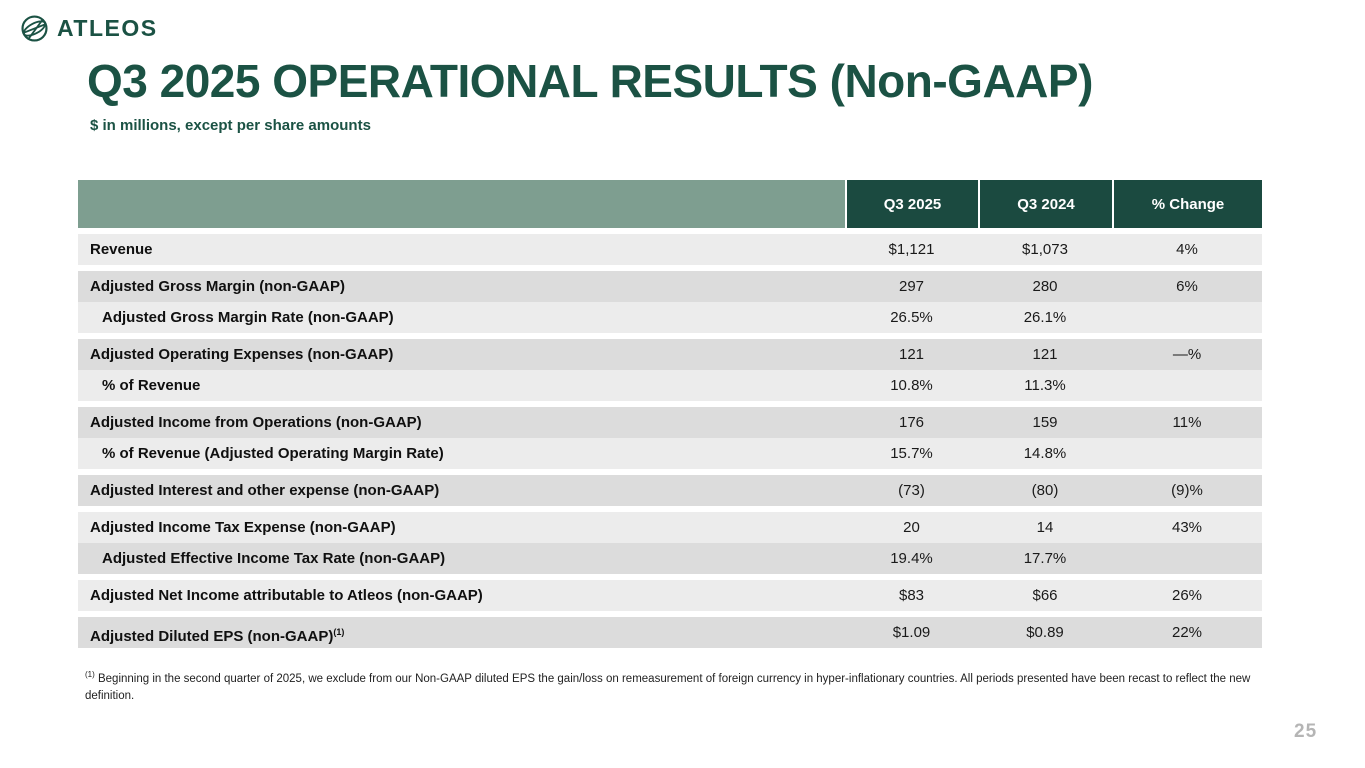 The image size is (1365, 768). I want to click on row-value-change: 6%, so click(1187, 286).